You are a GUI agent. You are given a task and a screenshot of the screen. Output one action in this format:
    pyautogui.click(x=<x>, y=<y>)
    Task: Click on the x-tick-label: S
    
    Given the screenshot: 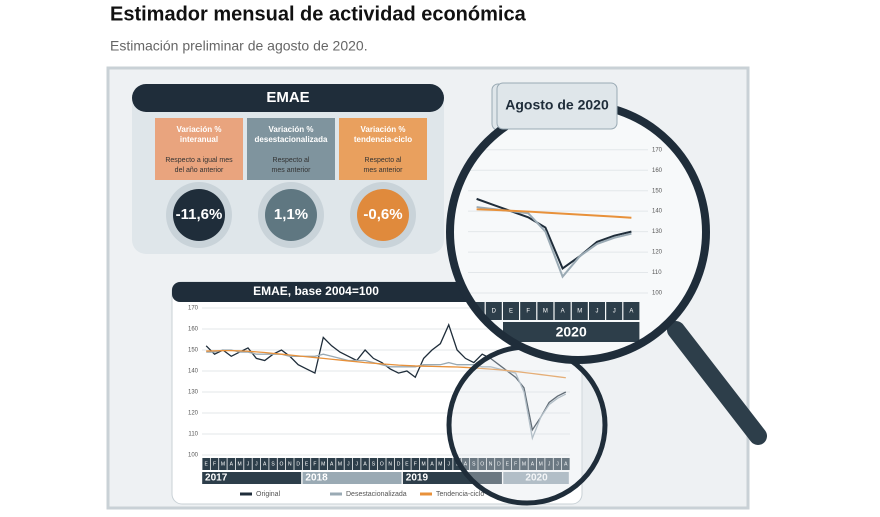 What is the action you would take?
    pyautogui.click(x=474, y=464)
    